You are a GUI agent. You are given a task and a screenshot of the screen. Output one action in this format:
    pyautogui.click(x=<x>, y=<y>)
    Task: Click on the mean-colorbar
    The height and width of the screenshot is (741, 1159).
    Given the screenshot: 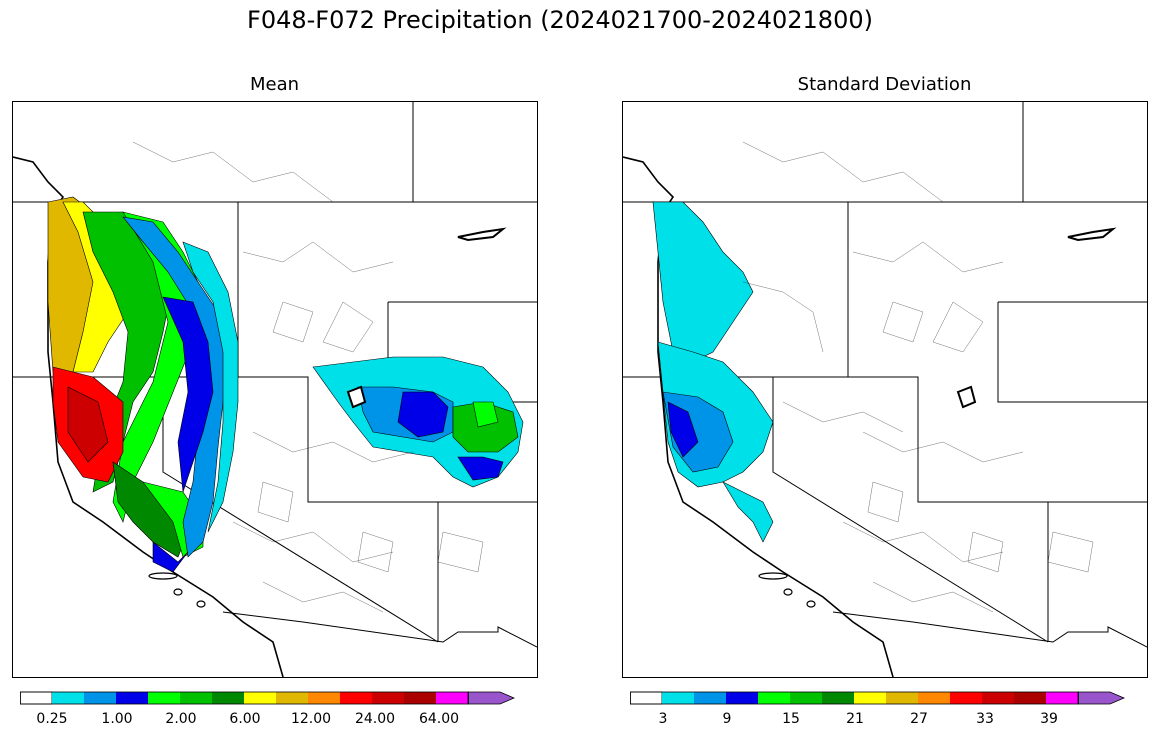 What is the action you would take?
    pyautogui.click(x=274, y=697)
    